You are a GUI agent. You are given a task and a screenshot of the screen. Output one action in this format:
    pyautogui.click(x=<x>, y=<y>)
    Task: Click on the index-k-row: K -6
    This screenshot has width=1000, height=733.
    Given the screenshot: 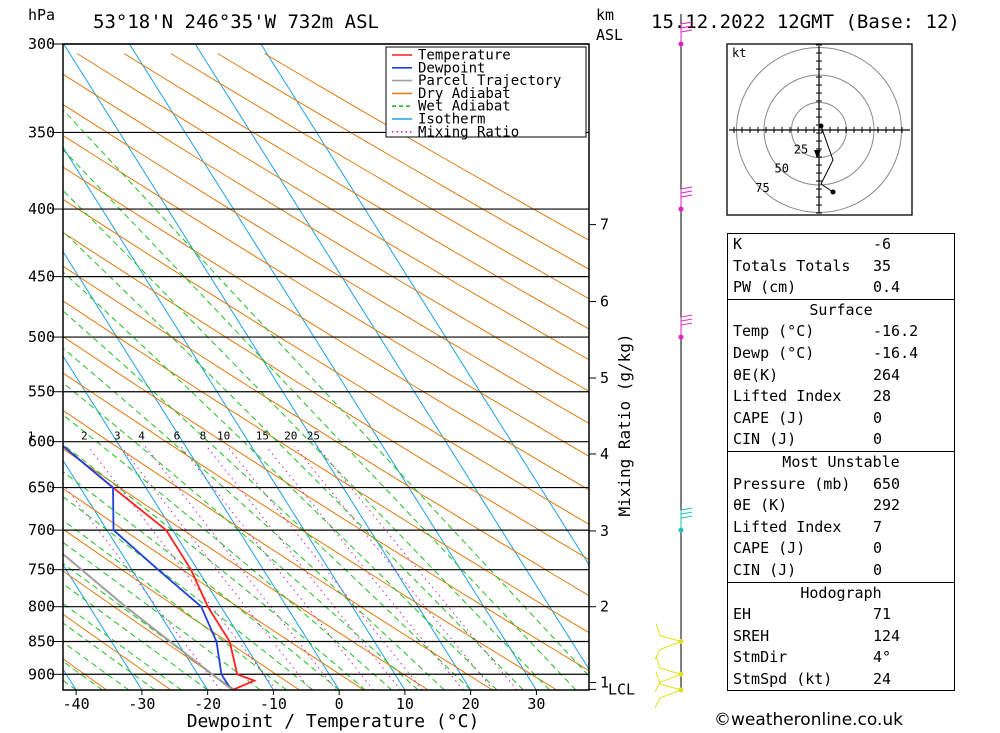 What is the action you would take?
    pyautogui.click(x=812, y=244)
    